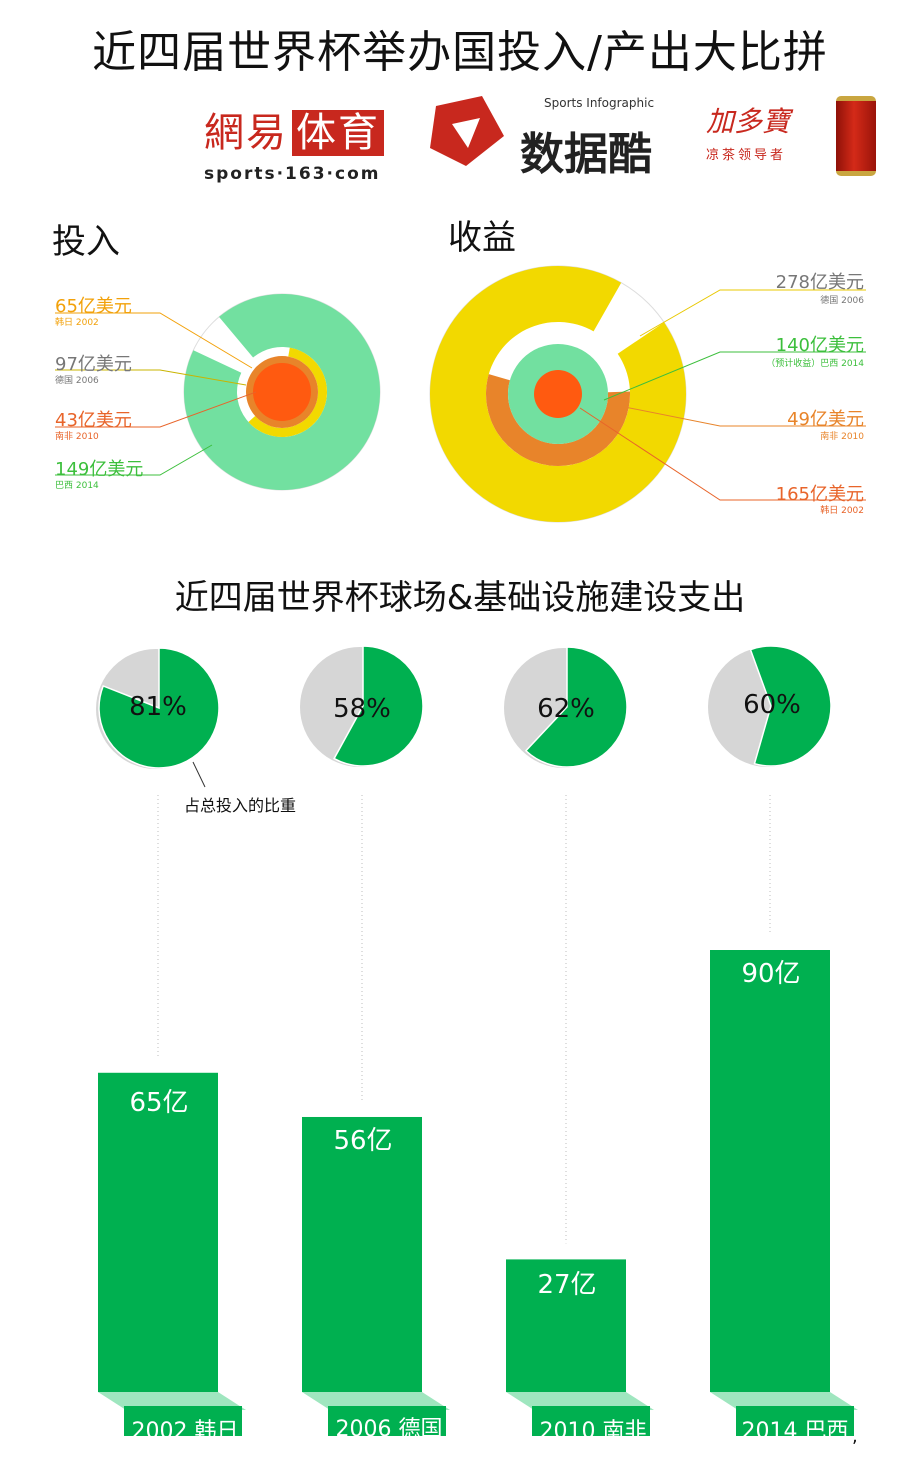 The image size is (920, 1472). What do you see at coordinates (819, 282) in the screenshot?
I see `revenue-label-value: 278亿美元` at bounding box center [819, 282].